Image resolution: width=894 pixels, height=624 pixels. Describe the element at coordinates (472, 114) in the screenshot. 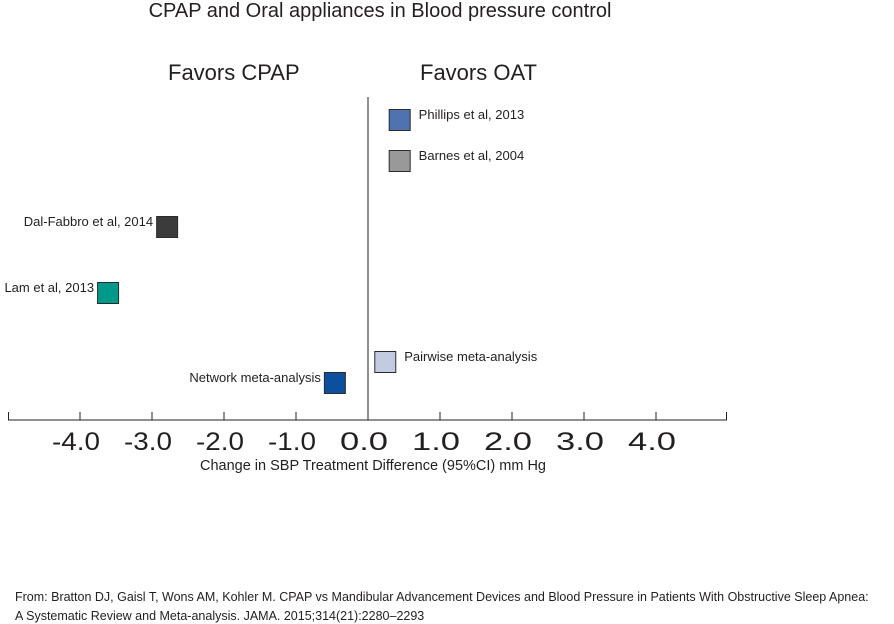

I see `point-label: Phillips et al, 2013` at that location.